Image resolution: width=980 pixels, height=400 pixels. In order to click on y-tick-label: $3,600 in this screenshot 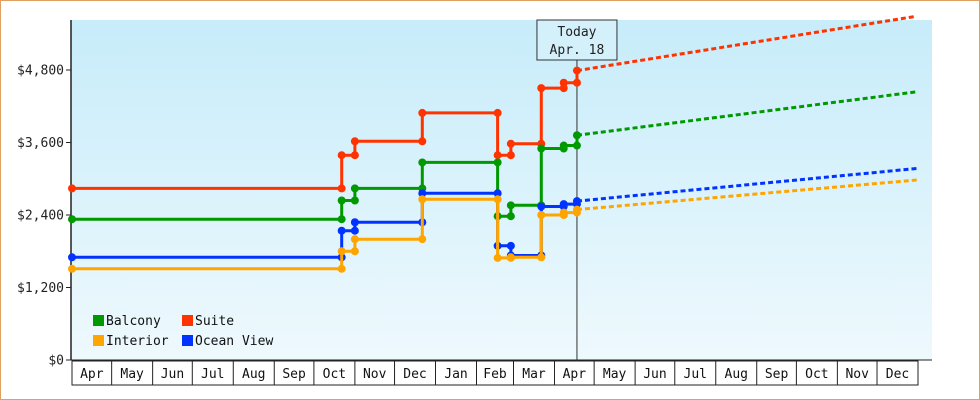, I will do `click(40, 143)`.